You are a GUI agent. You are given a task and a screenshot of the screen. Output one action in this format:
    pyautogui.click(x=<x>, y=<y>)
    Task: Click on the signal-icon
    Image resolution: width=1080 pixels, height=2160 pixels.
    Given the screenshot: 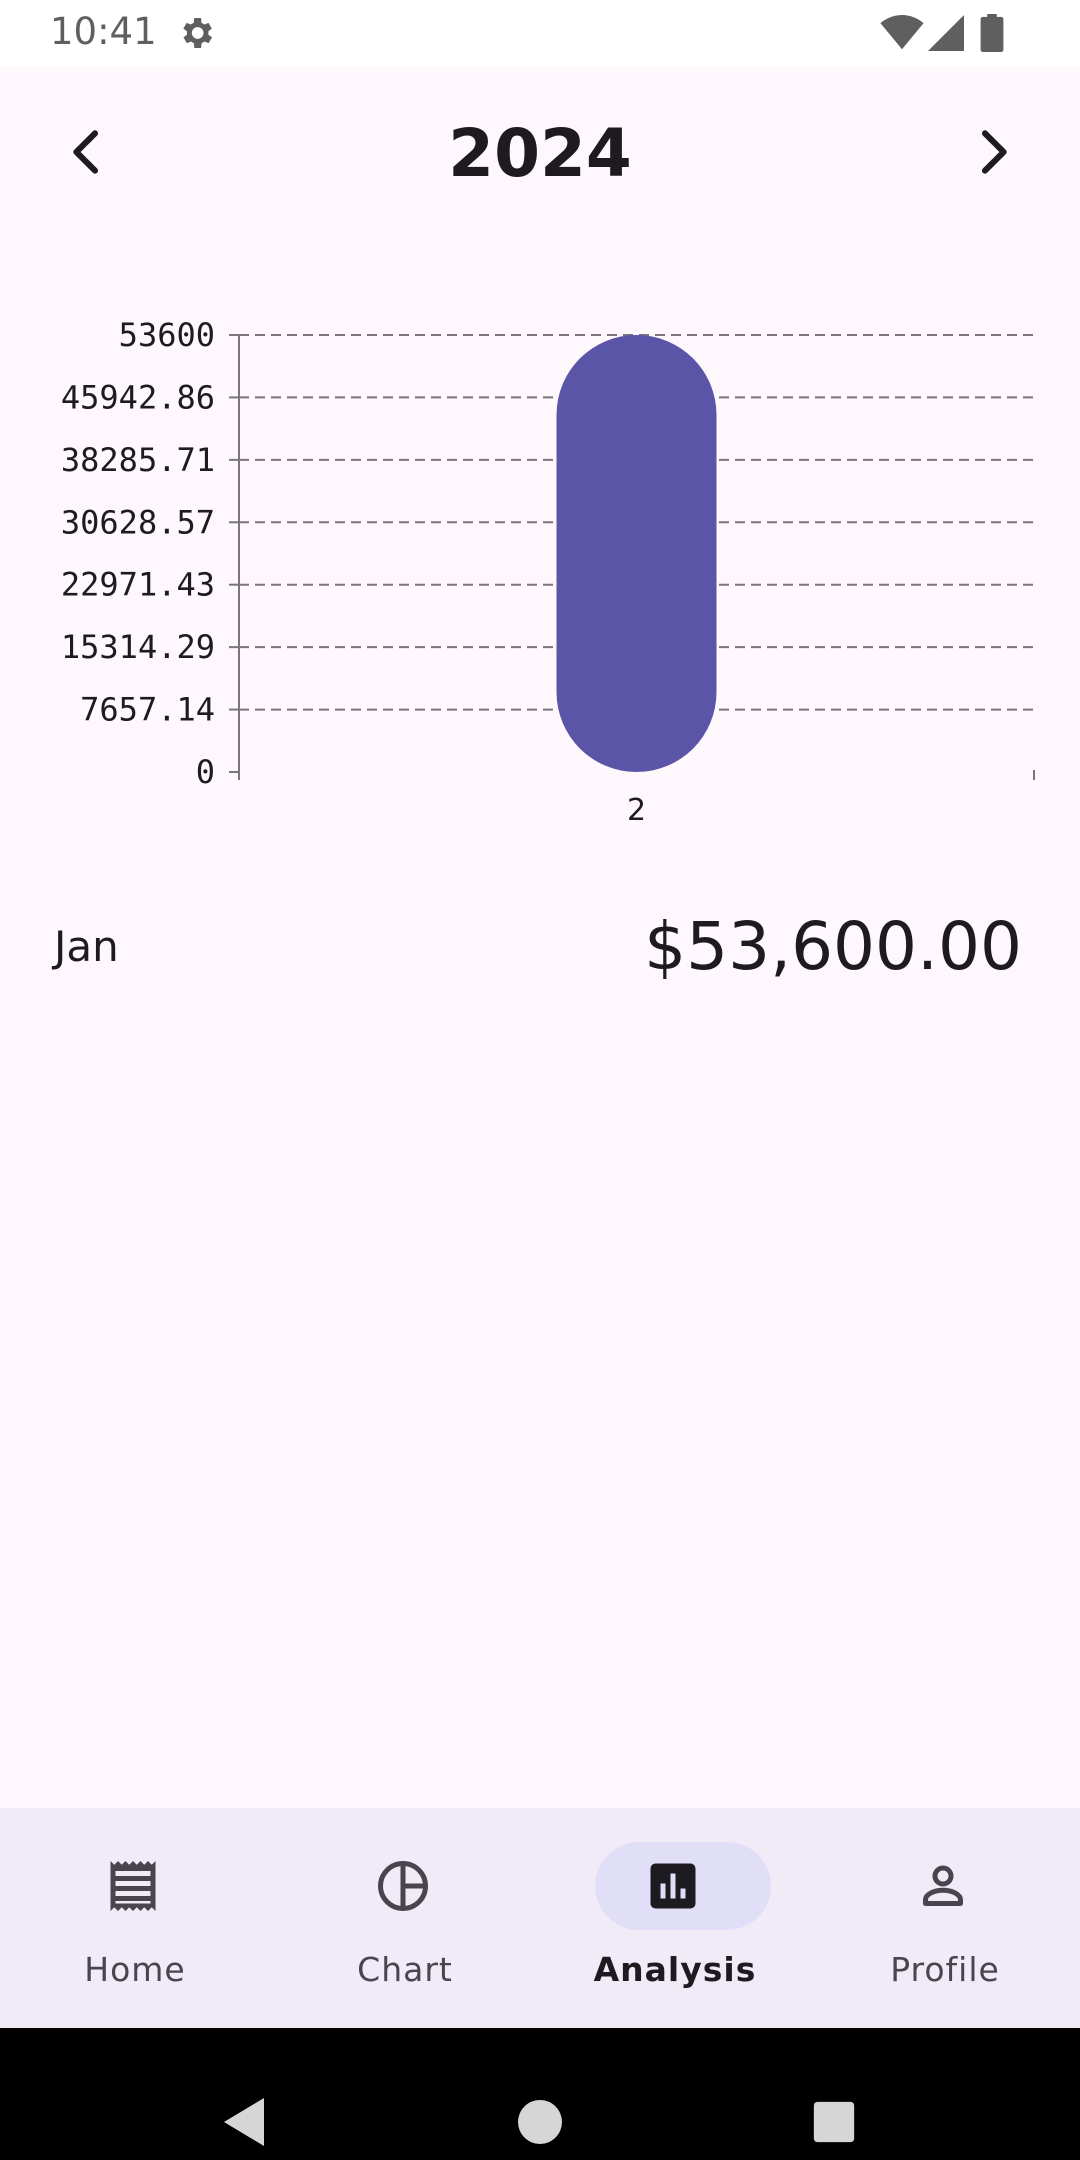 What is the action you would take?
    pyautogui.click(x=946, y=33)
    